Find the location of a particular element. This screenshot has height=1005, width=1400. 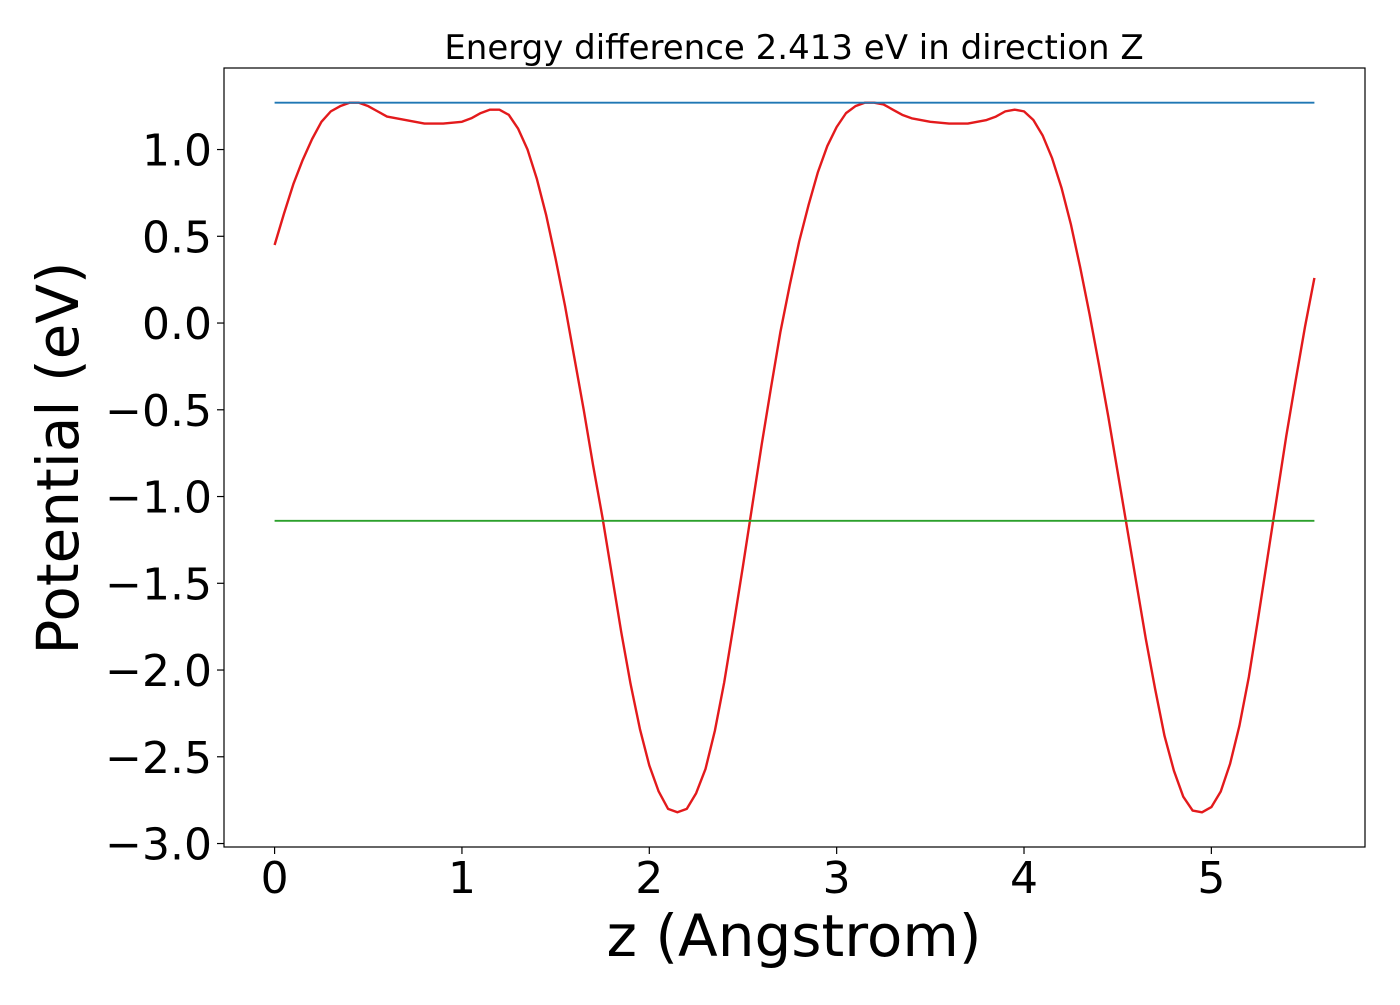

x-tick-label: 4 is located at coordinates (1024, 878).